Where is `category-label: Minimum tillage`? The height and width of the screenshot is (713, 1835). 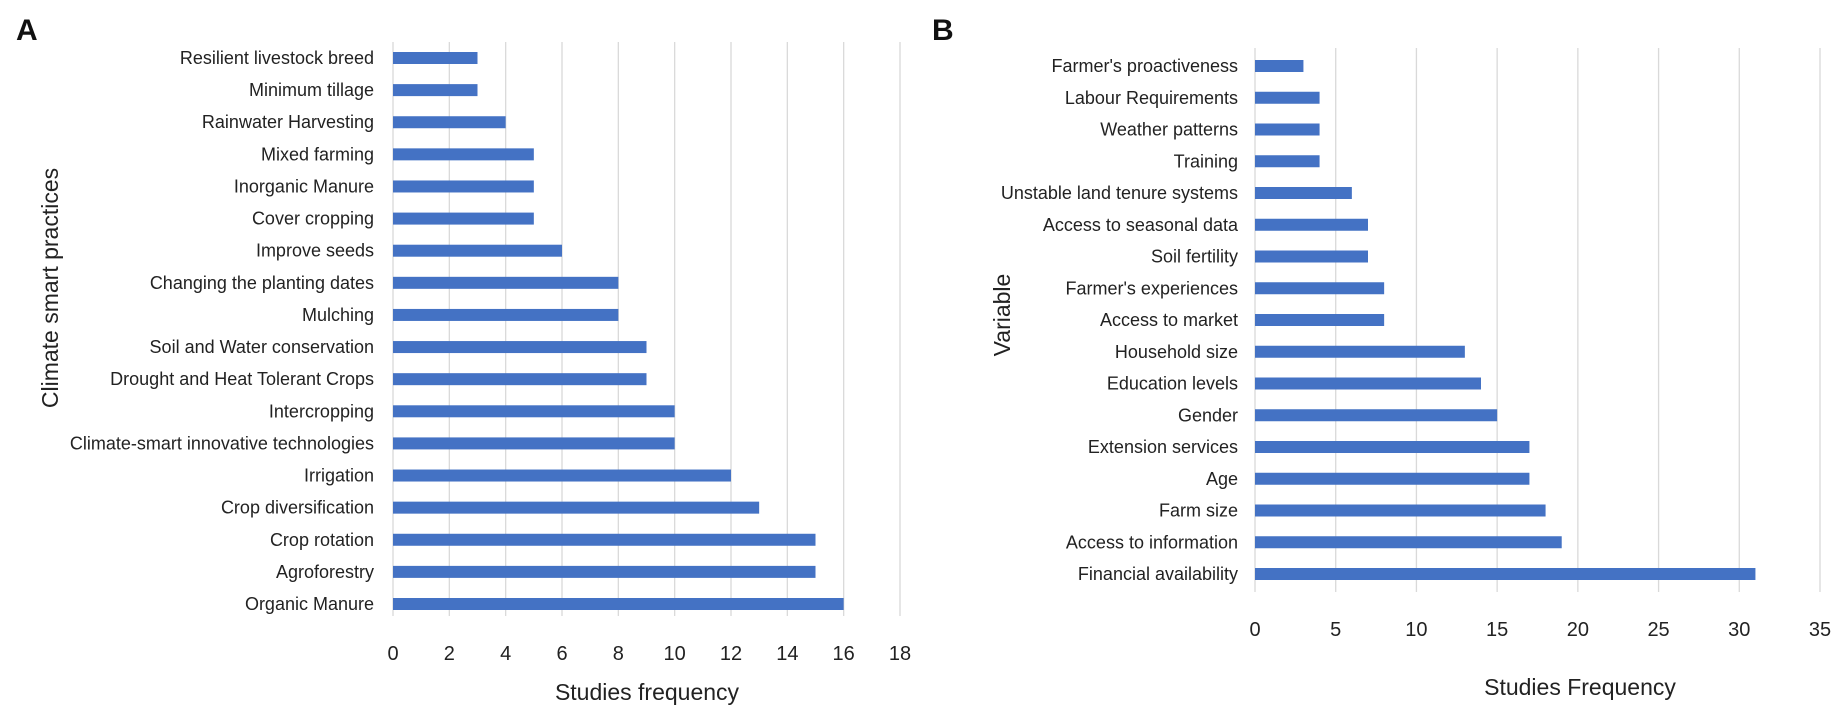 category-label: Minimum tillage is located at coordinates (311, 90).